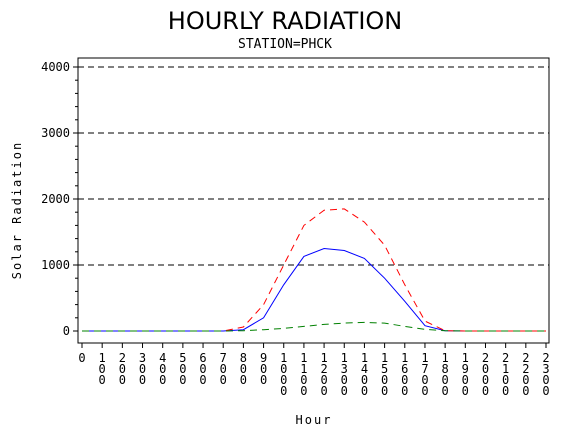 The image size is (570, 430). I want to click on chart-subtitle: STATION=PHCK, so click(285, 44).